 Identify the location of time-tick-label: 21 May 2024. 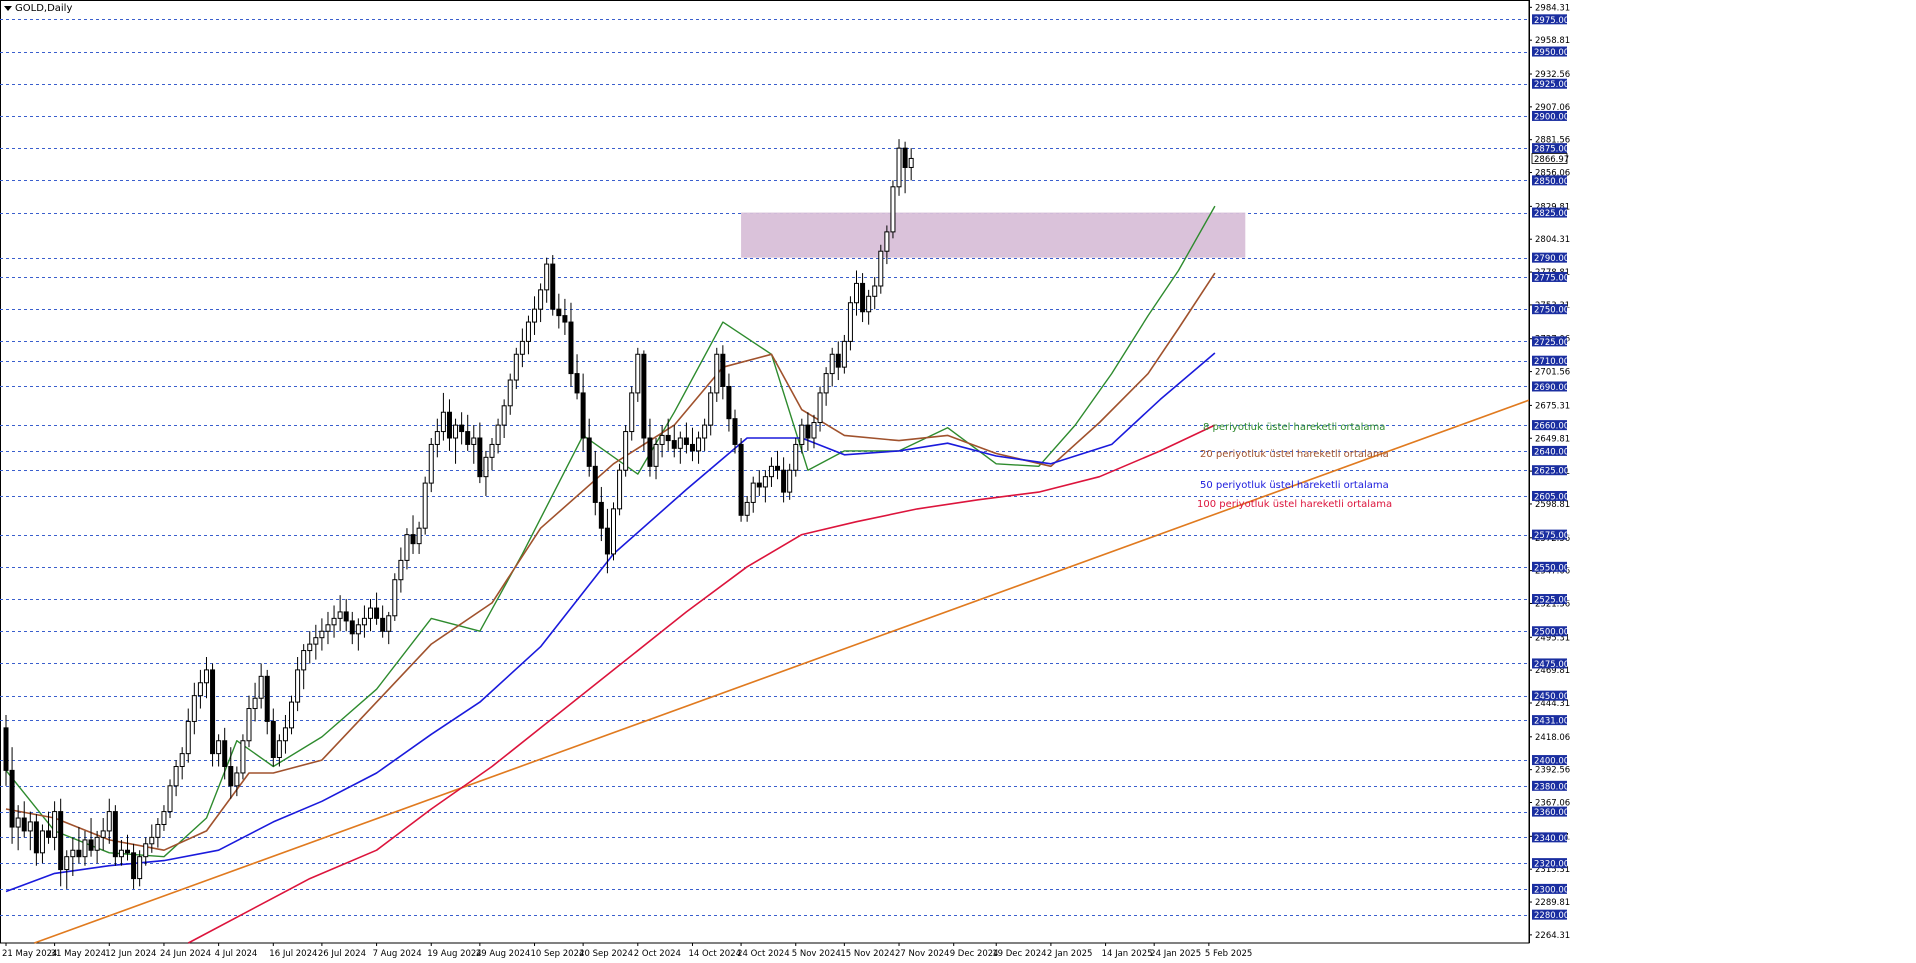
(29, 954).